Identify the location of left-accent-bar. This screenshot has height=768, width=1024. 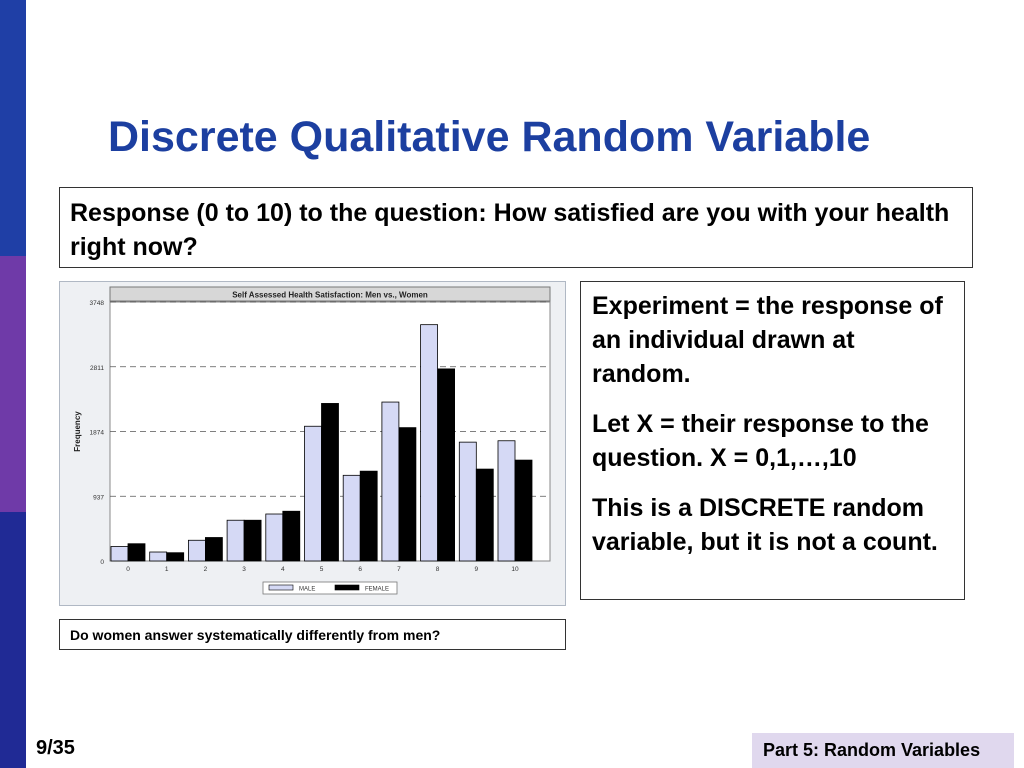
(13, 384).